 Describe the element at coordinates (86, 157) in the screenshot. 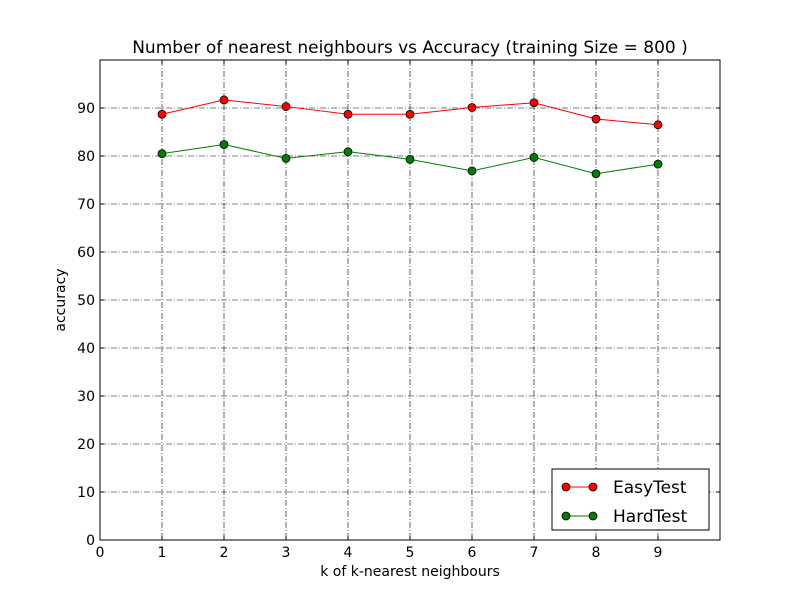

I see `y-tick-label: 80` at that location.